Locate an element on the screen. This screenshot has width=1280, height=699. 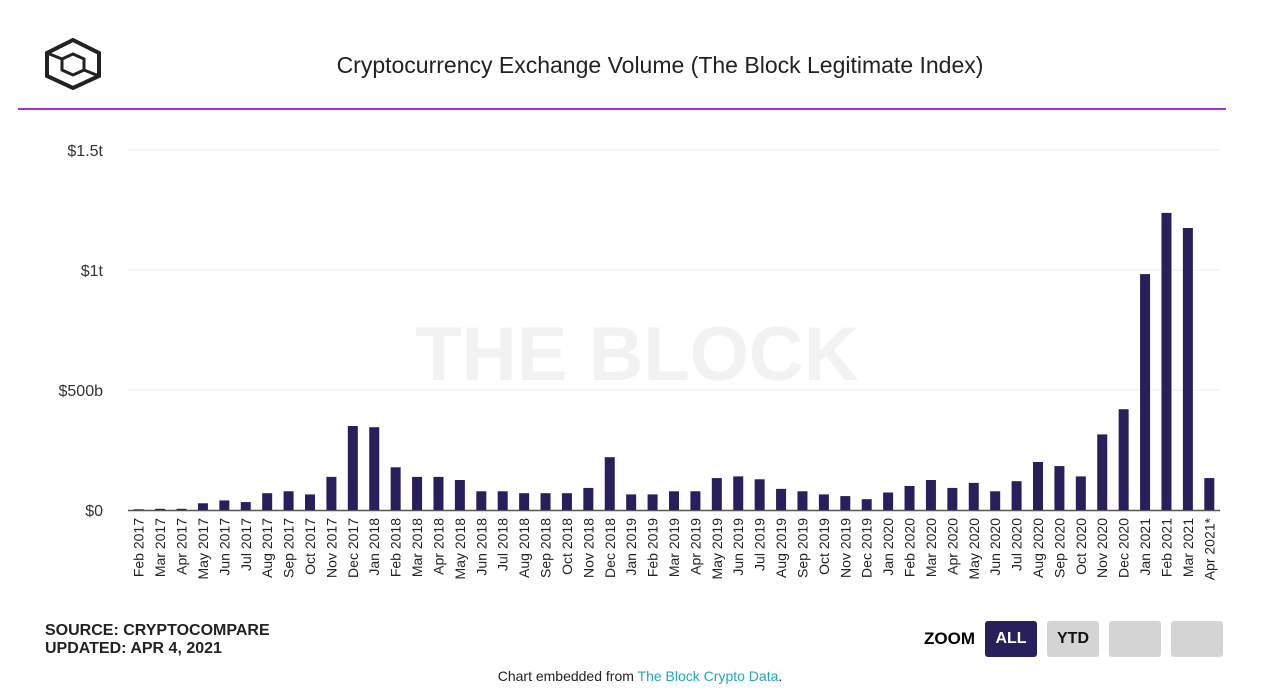
x-tick-label: Oct 2019 is located at coordinates (824, 546).